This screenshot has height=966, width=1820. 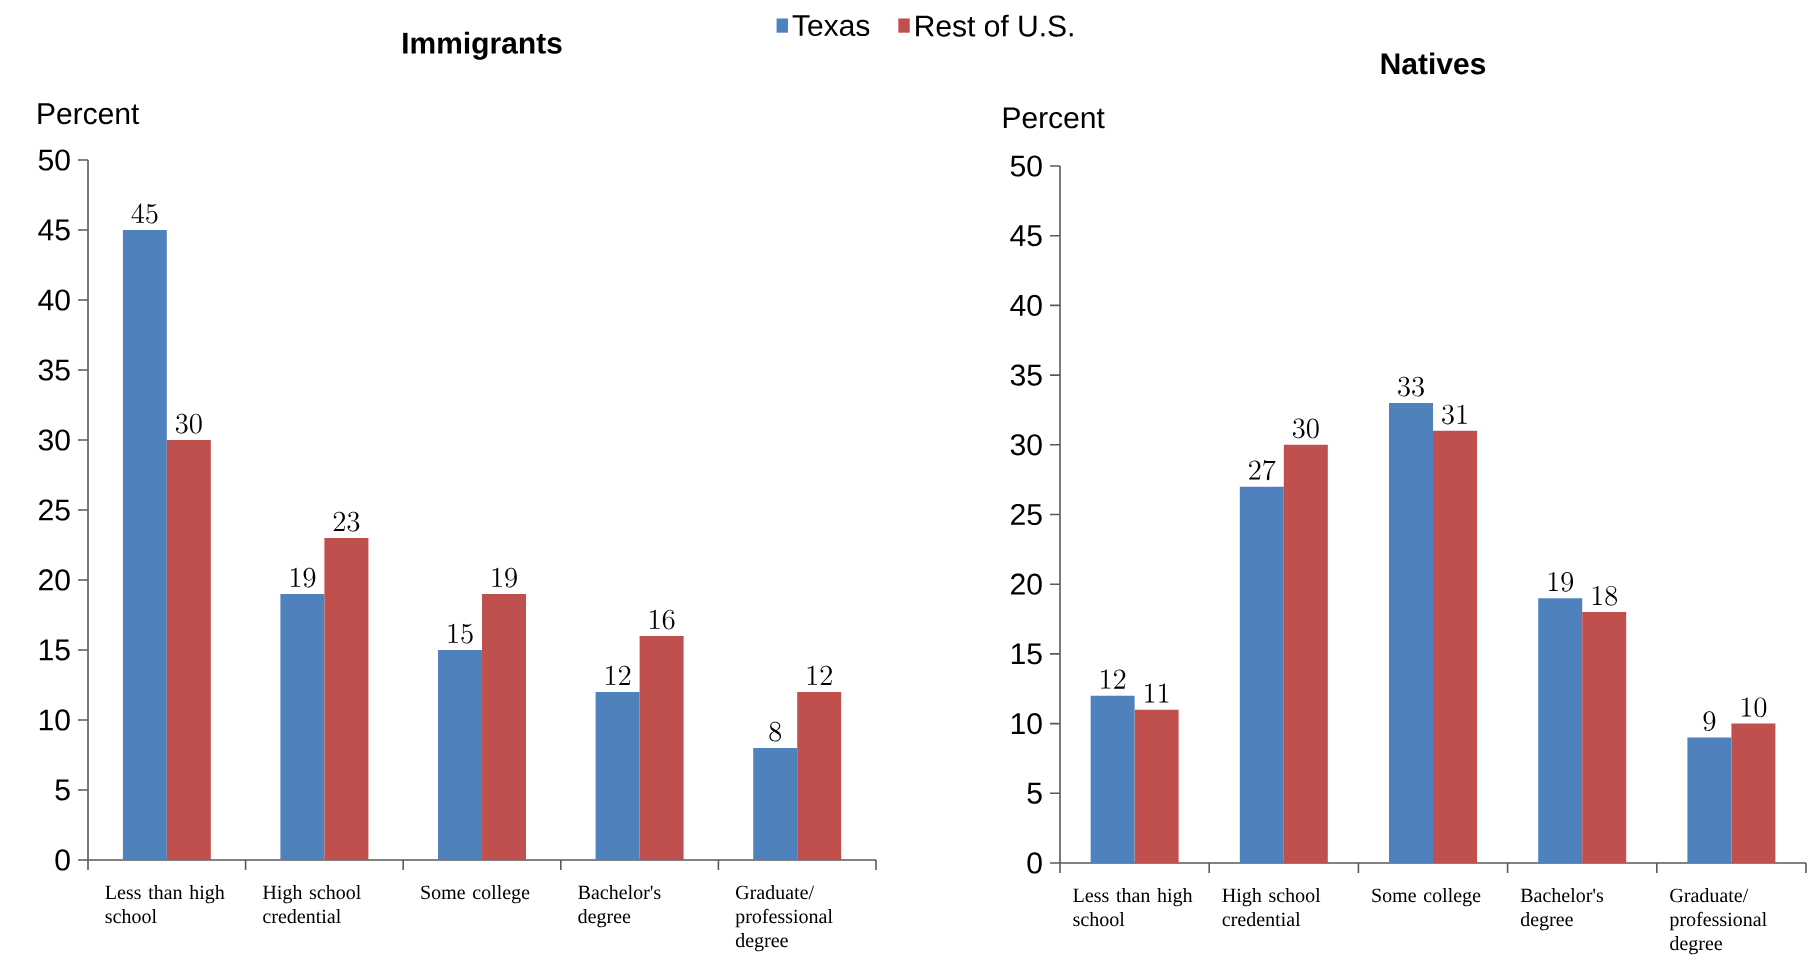 What do you see at coordinates (1262, 470) in the screenshot?
I see `data-label: 27` at bounding box center [1262, 470].